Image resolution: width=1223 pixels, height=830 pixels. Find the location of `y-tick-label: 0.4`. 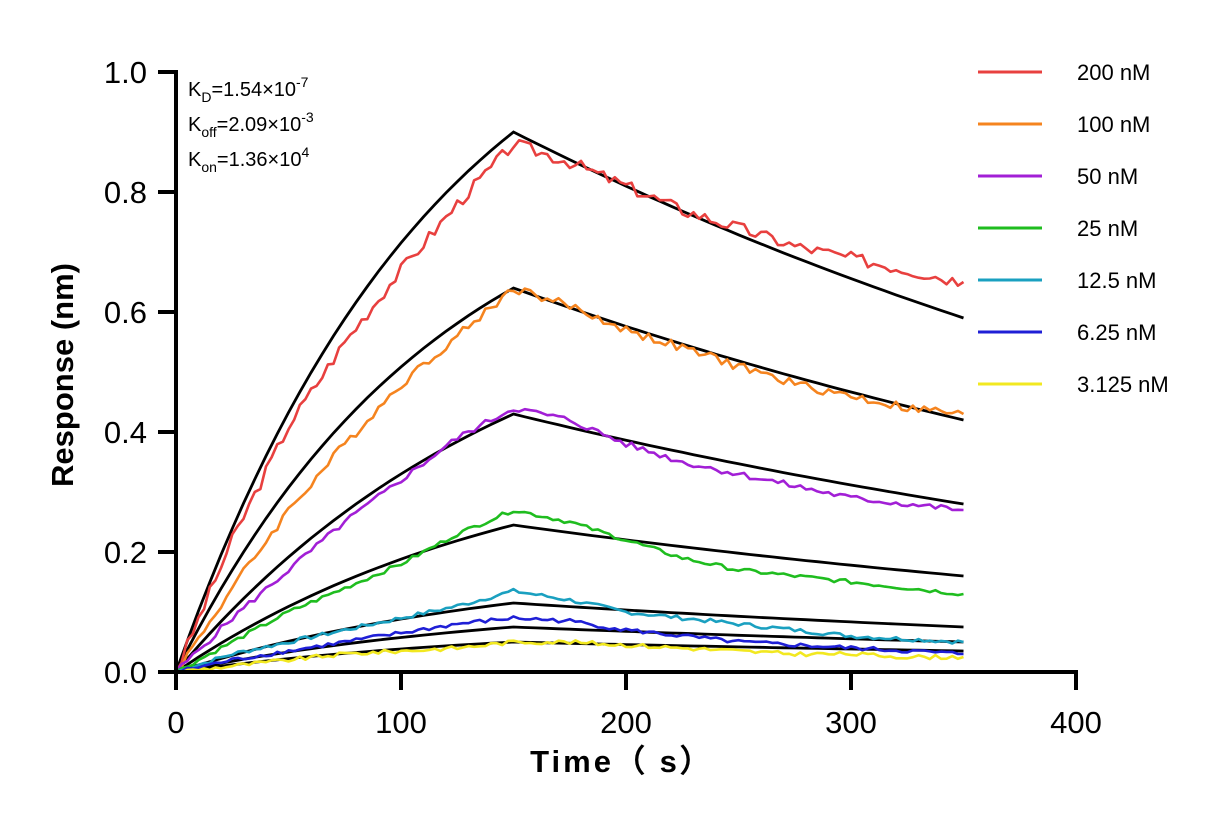

y-tick-label: 0.4 is located at coordinates (125, 432).